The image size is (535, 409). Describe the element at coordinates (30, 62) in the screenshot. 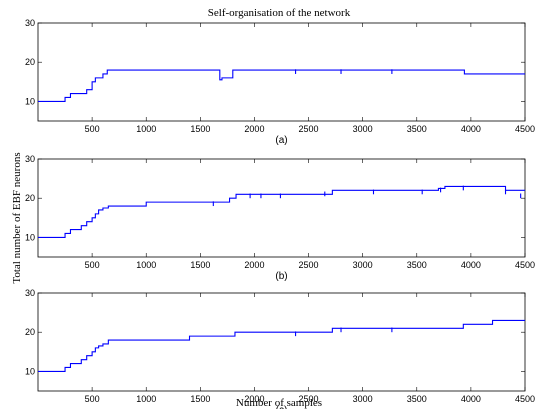

I see `panel-a-ytick-label: 20` at that location.